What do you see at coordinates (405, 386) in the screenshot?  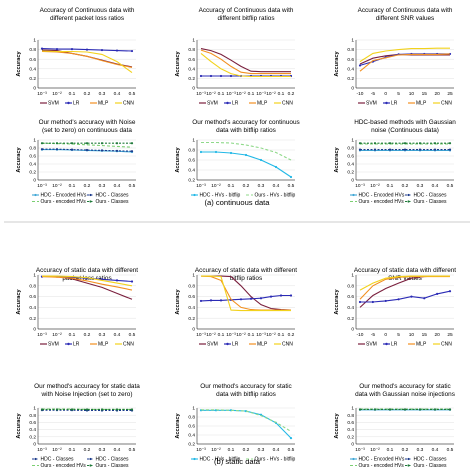 I see `chart-title-line: Our method's accuracy for static` at bounding box center [405, 386].